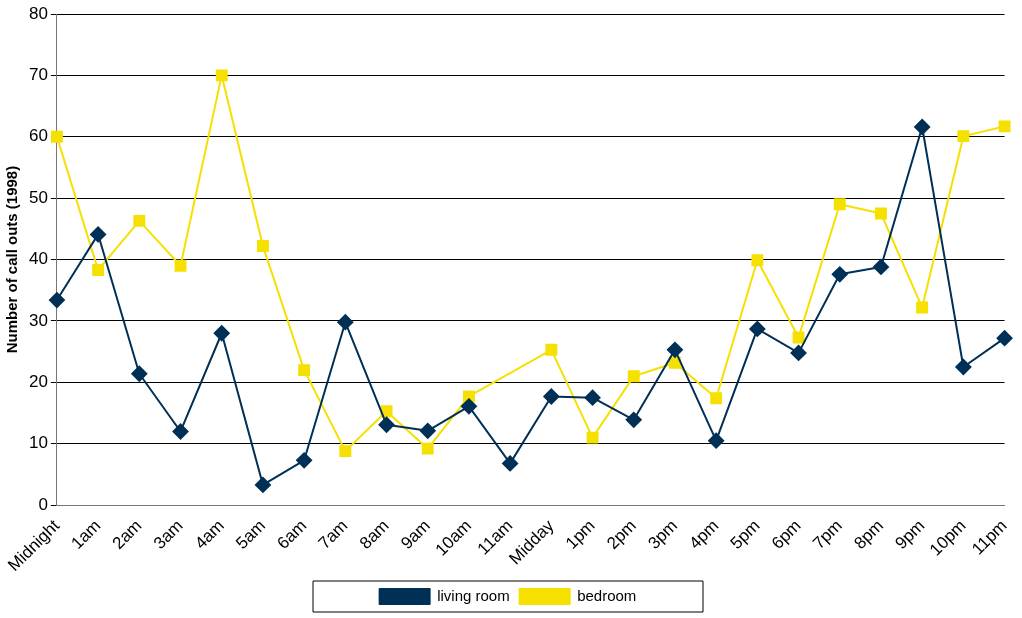 This screenshot has height=618, width=1022. Describe the element at coordinates (473, 595) in the screenshot. I see `legend-label: living room` at that location.